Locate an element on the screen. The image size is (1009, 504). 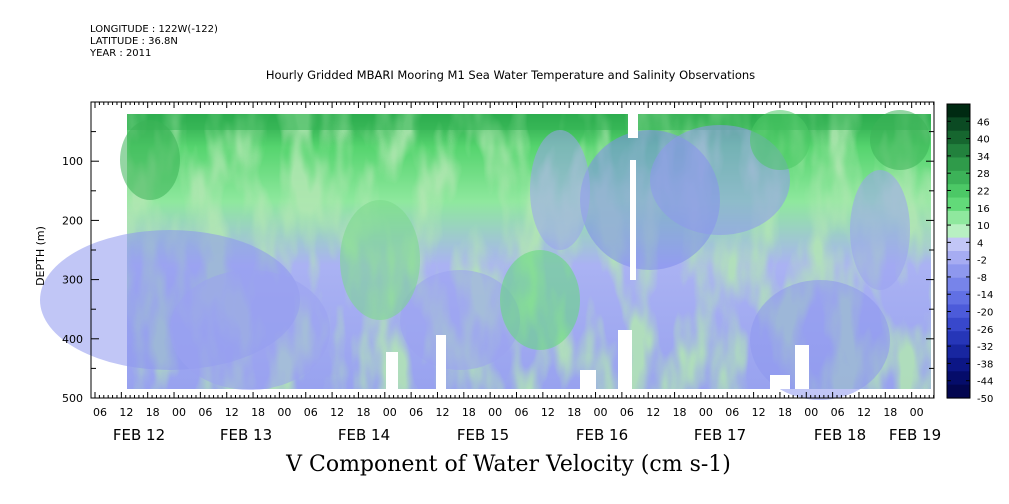
colorbar-label: 16 is located at coordinates (983, 209).